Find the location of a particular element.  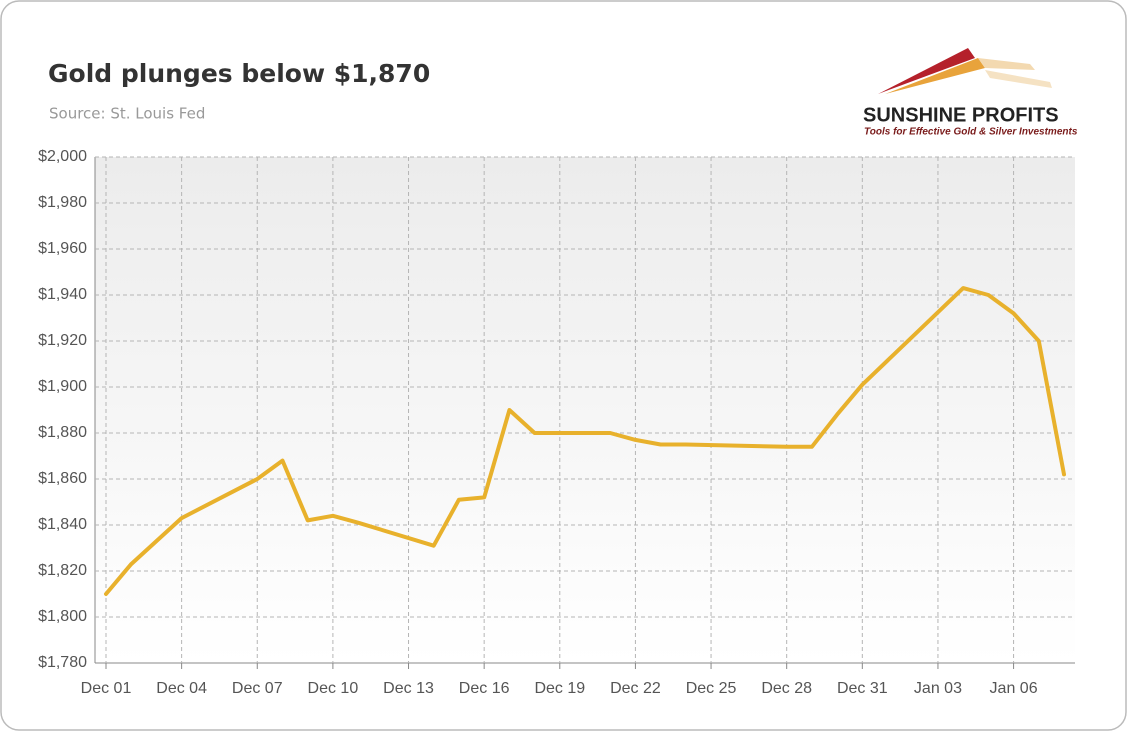

x-tick-label: Dec 10 is located at coordinates (333, 688).